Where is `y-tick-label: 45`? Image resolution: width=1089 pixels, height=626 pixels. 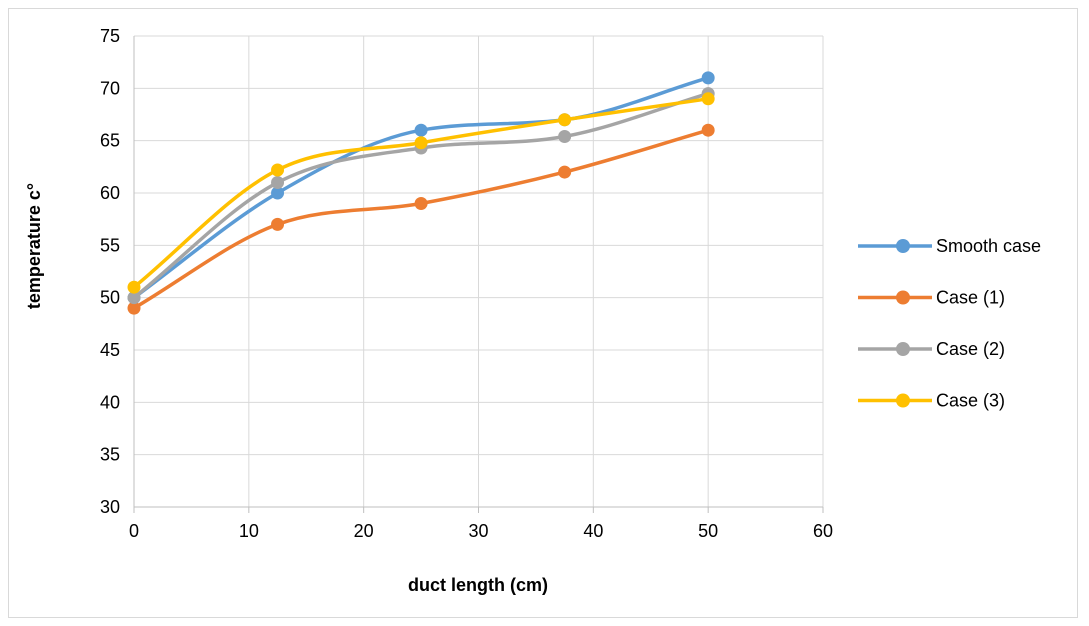 y-tick-label: 45 is located at coordinates (110, 350).